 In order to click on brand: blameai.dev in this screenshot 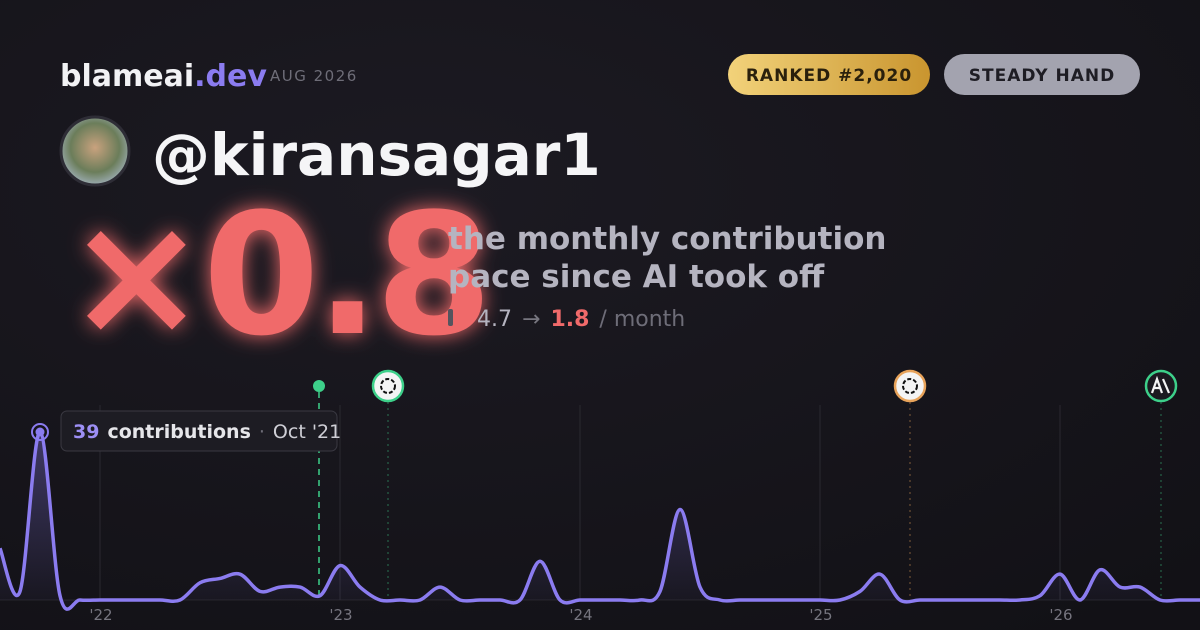, I will do `click(163, 76)`.